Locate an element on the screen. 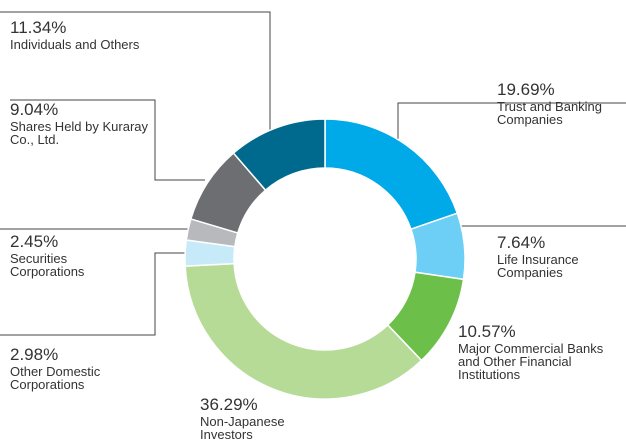 The height and width of the screenshot is (446, 626). percent-label: 19.69% is located at coordinates (526, 89).